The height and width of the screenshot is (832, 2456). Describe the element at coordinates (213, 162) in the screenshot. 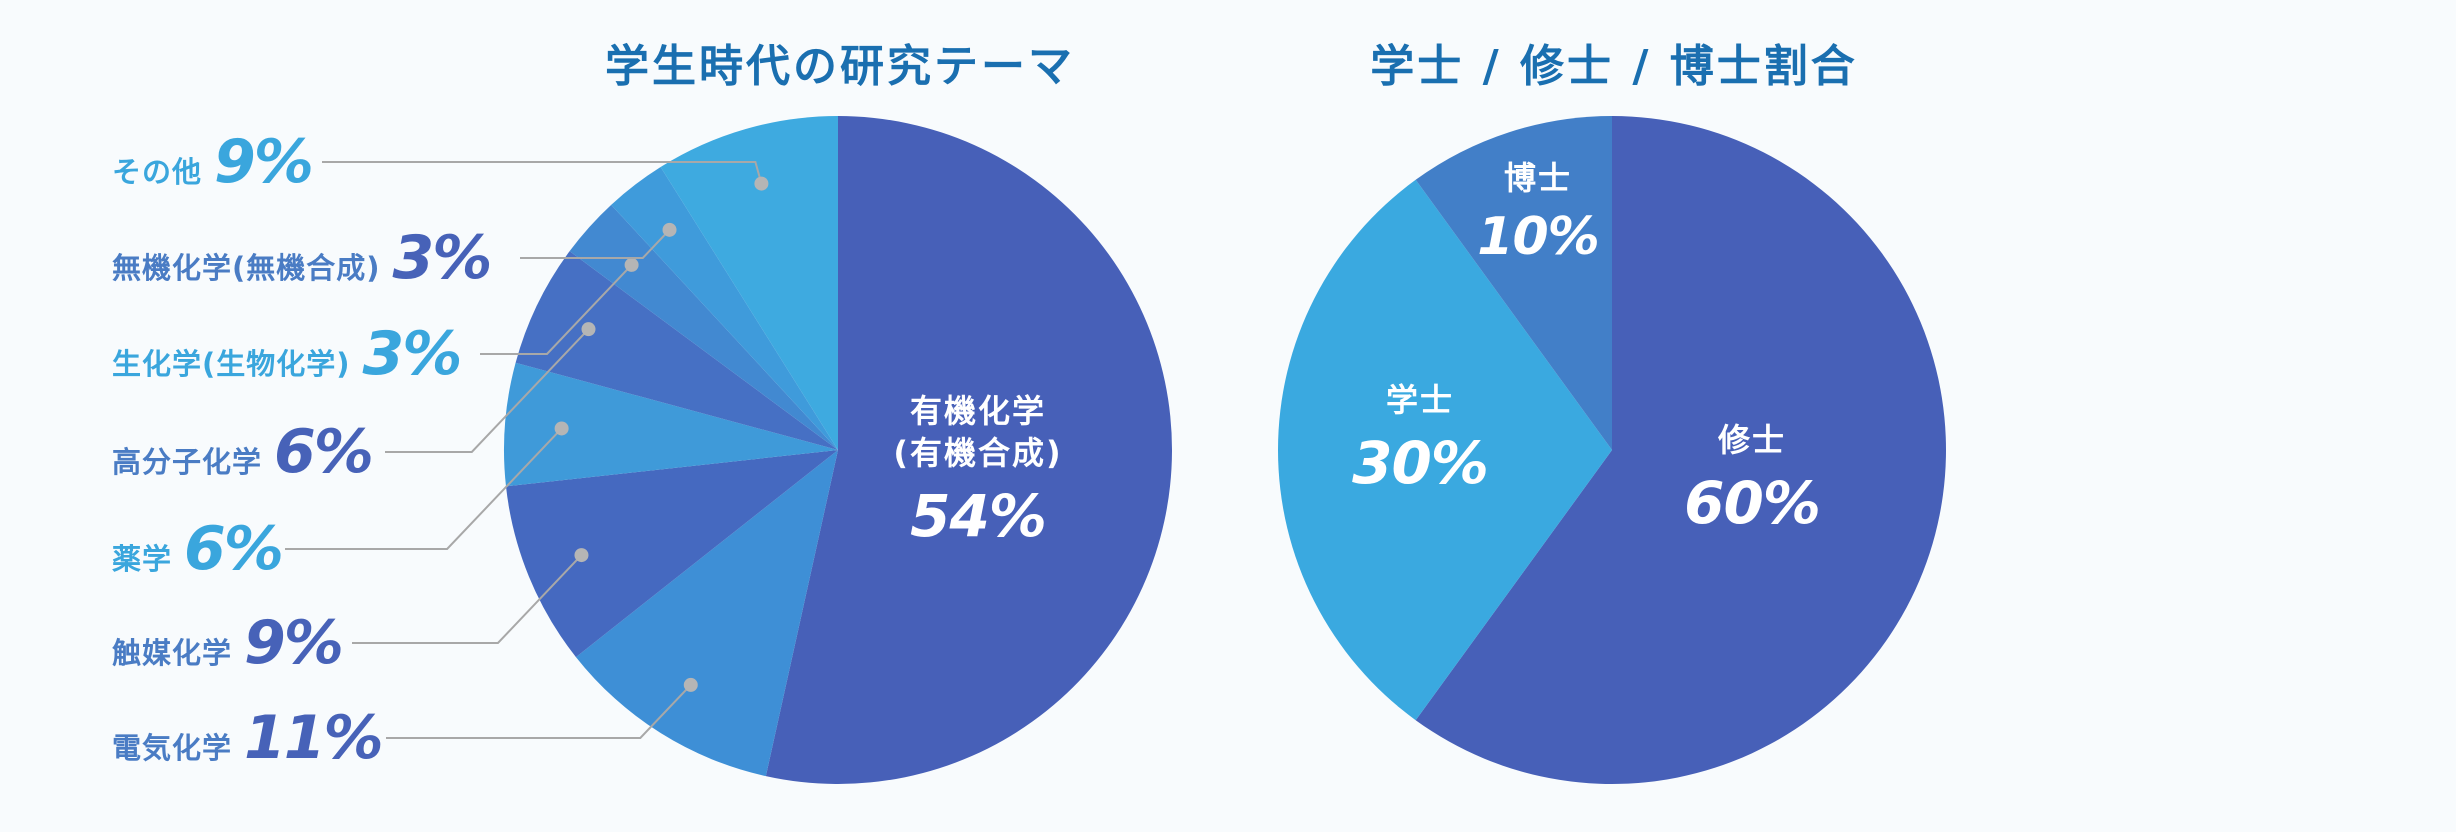

I see `label-other: その他 9%` at that location.